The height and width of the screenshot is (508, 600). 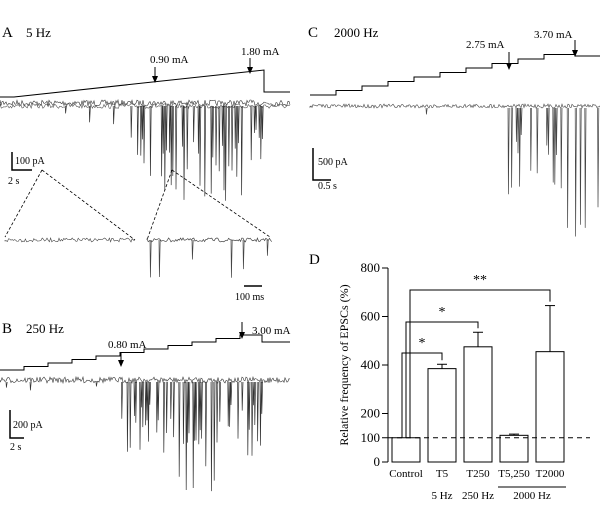 What do you see at coordinates (202, 70) in the screenshot?
I see `panel-a-arrows` at bounding box center [202, 70].